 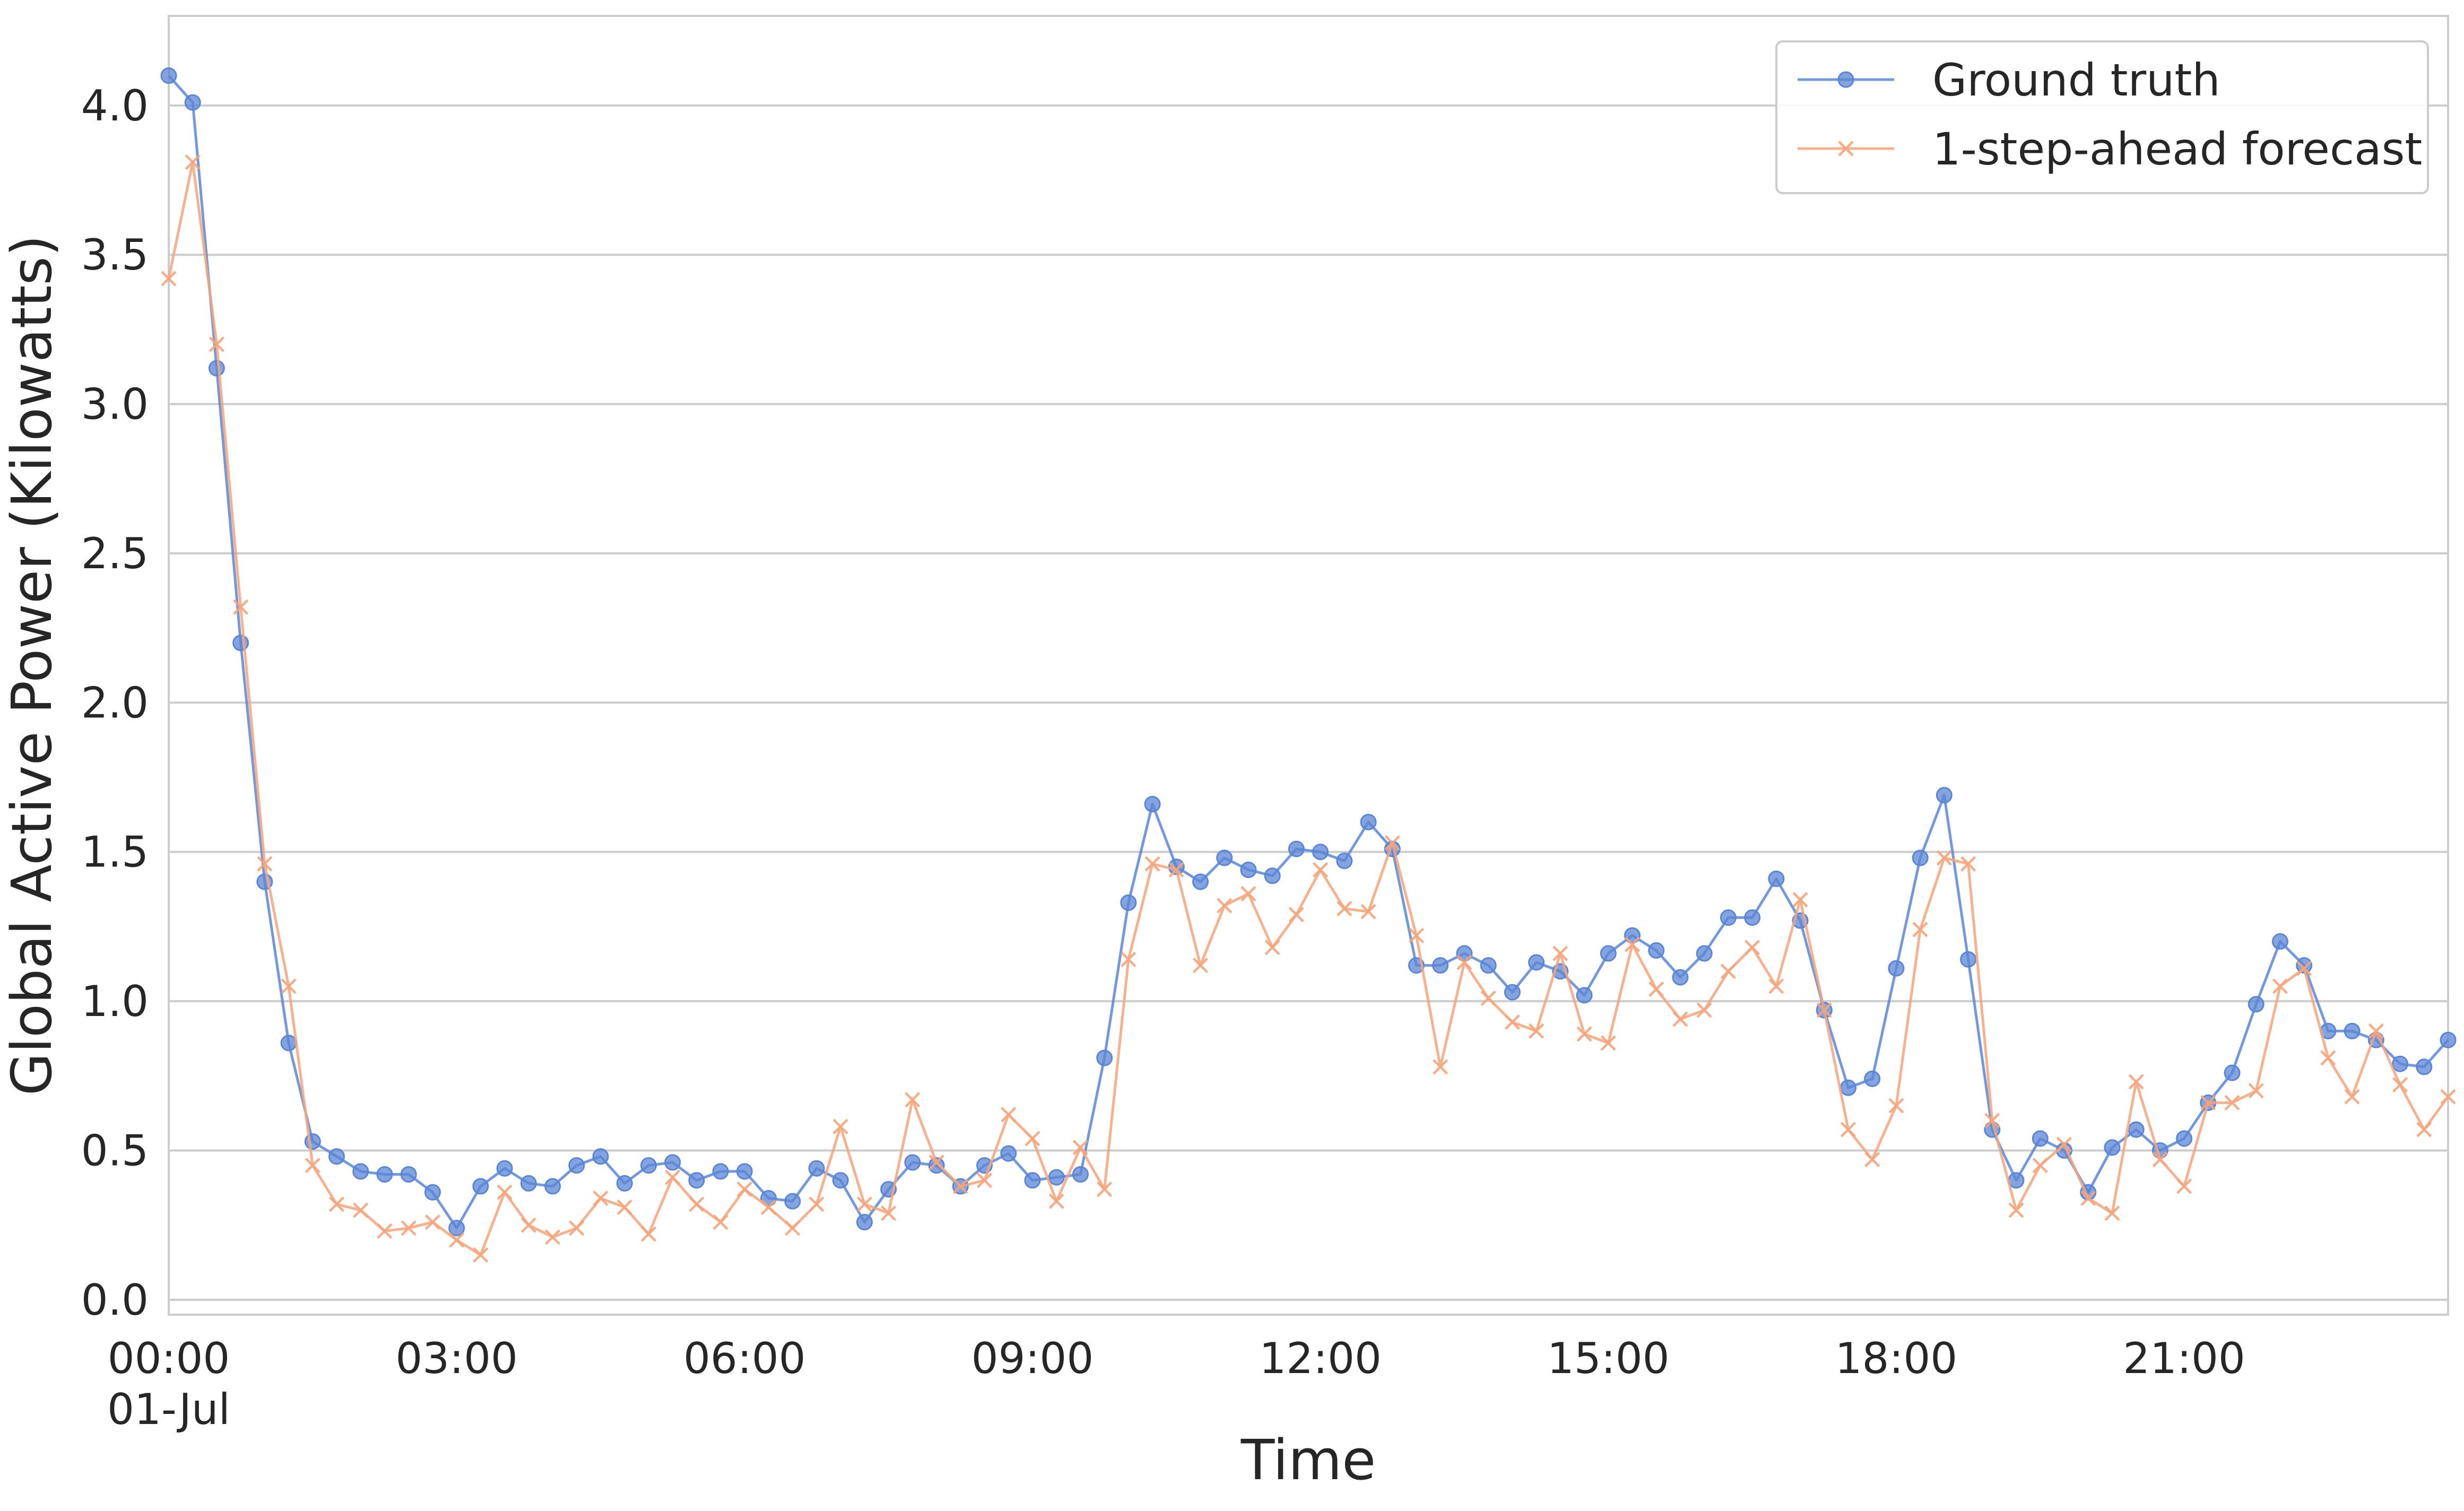 What do you see at coordinates (32, 665) in the screenshot?
I see `y-axis-title: Global Active Power (Kilowatts)` at bounding box center [32, 665].